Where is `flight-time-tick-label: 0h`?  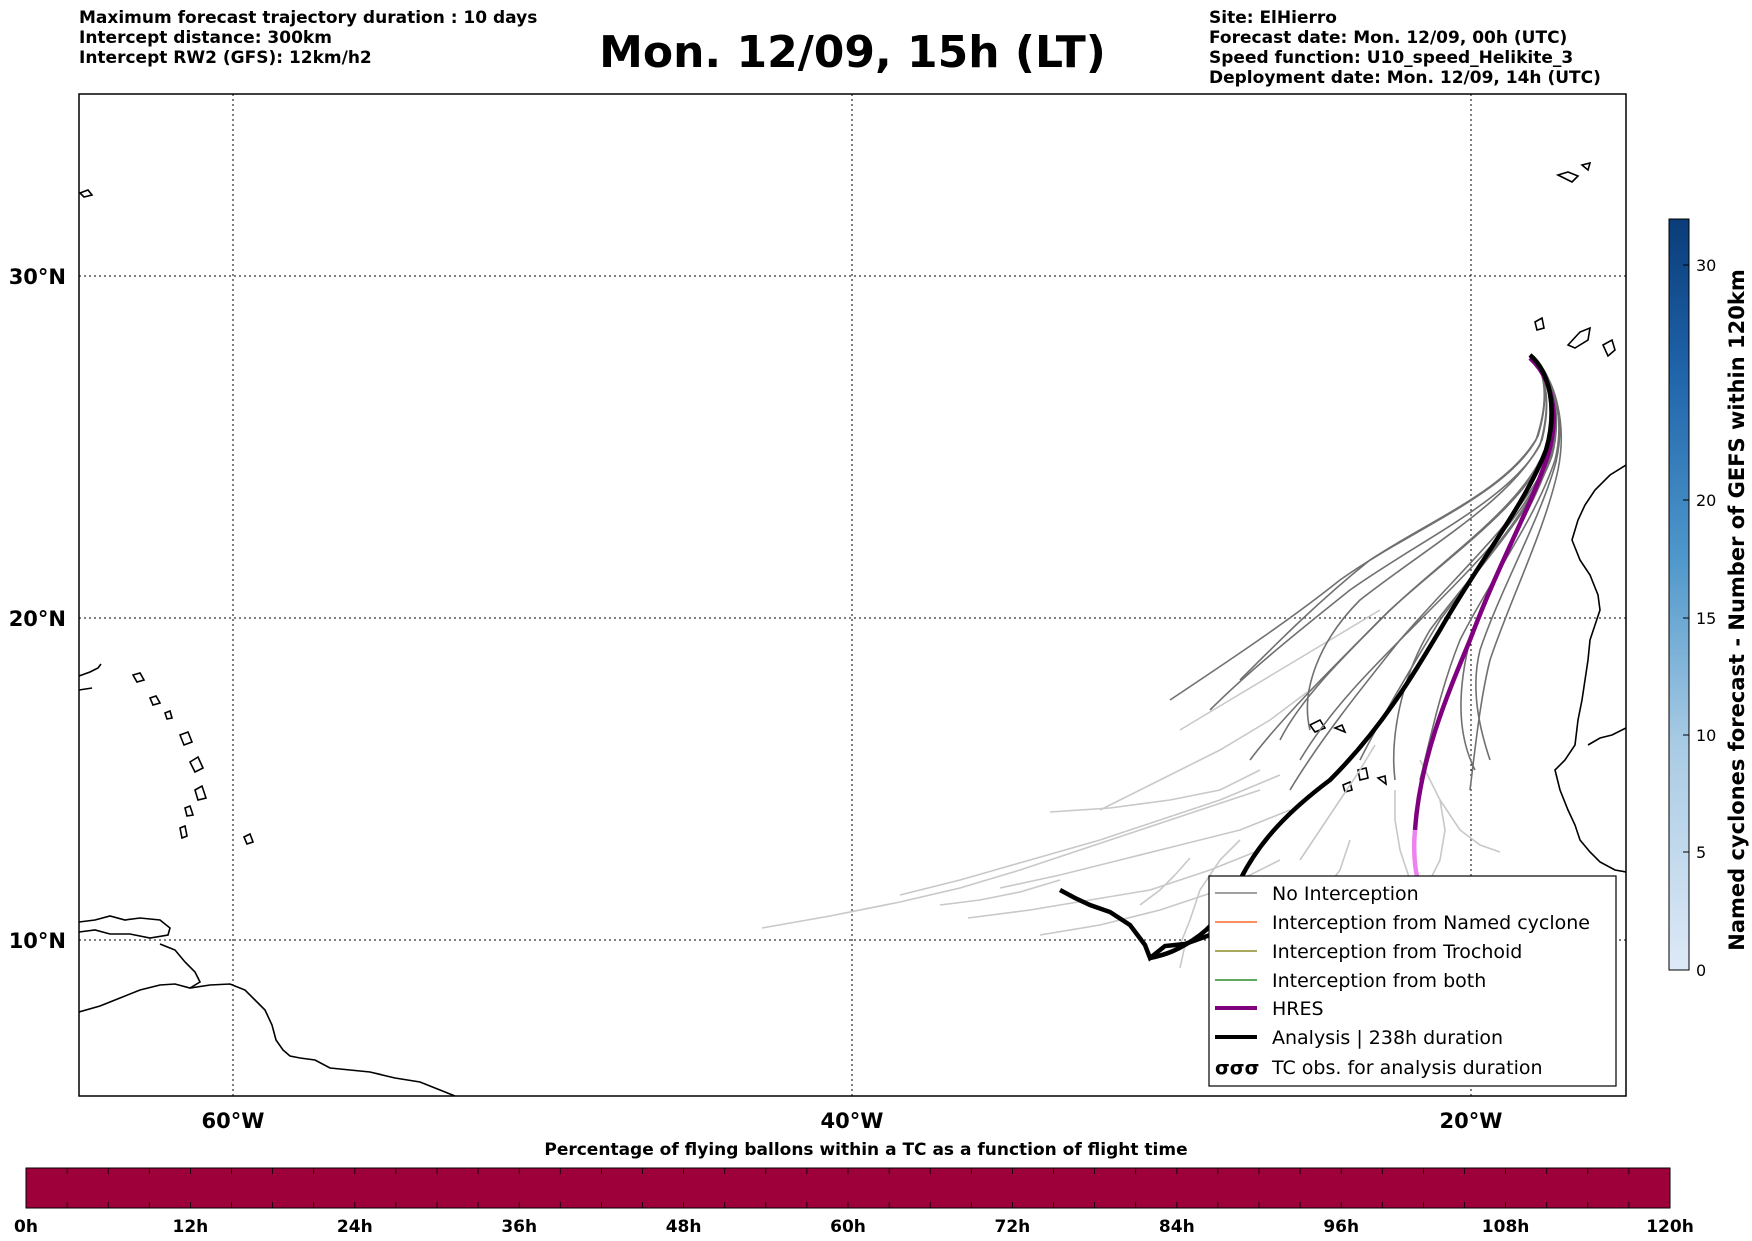
flight-time-tick-label: 0h is located at coordinates (26, 1227).